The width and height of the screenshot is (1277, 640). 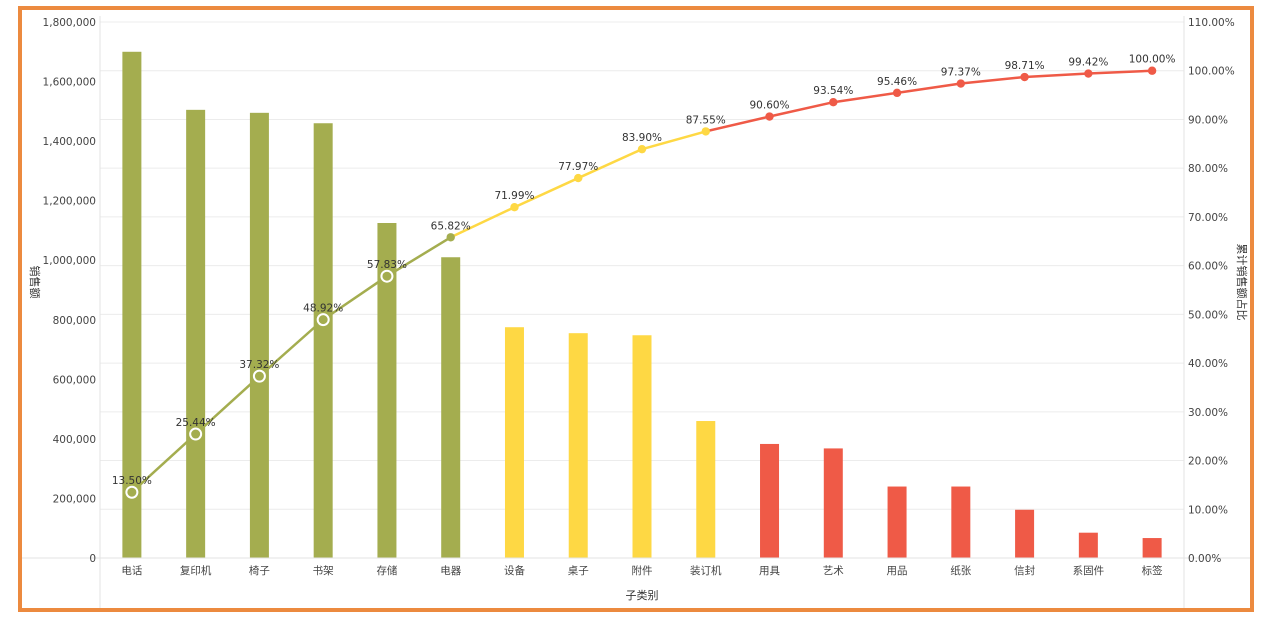 What do you see at coordinates (74, 499) in the screenshot?
I see `y-left-tick-label: 200,000` at bounding box center [74, 499].